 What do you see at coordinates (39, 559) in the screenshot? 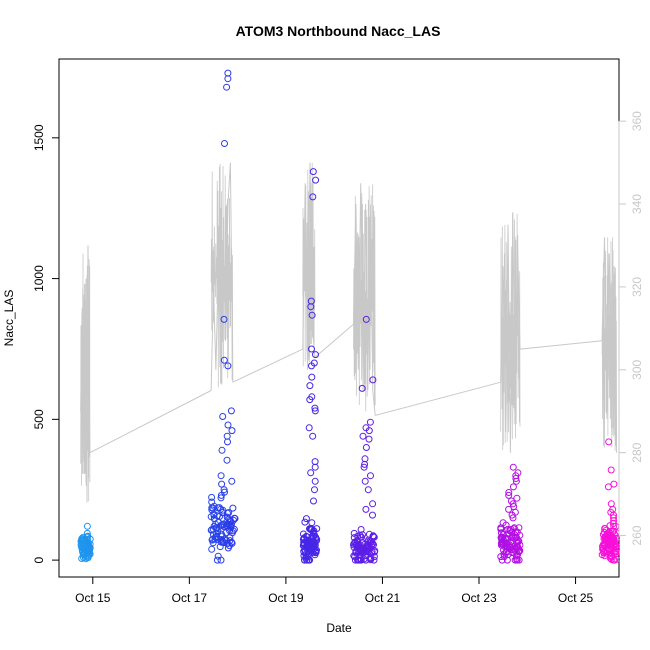
I see `y-tick-label: 0` at bounding box center [39, 559].